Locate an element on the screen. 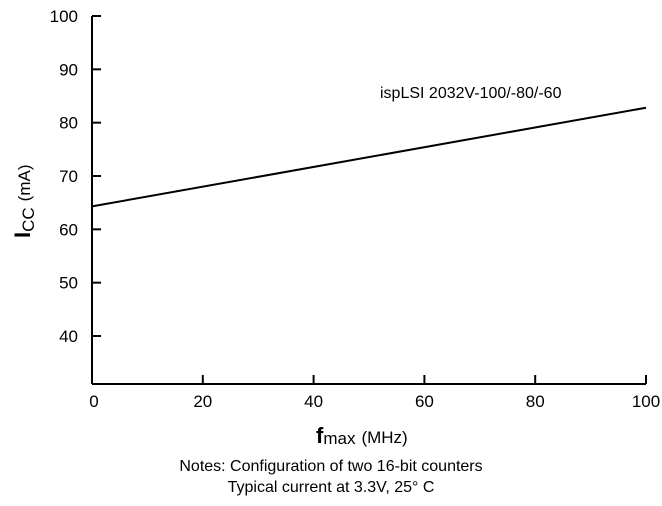 This screenshot has height=506, width=662. y-axis-label: ICC (mA) is located at coordinates (24, 201).